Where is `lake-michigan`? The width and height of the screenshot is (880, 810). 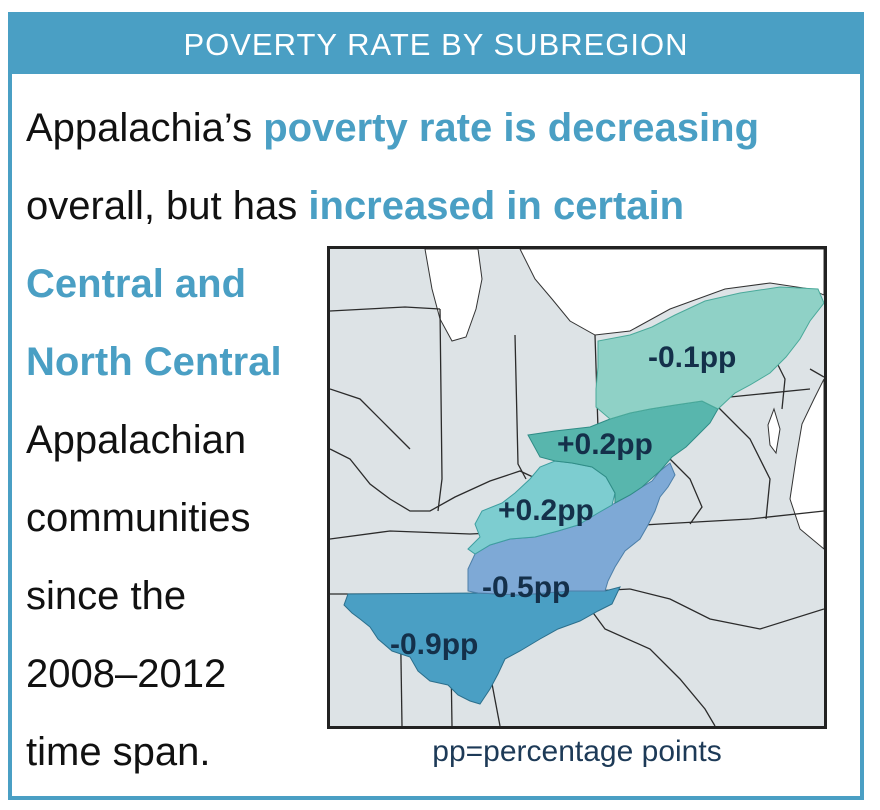 lake-michigan is located at coordinates (453, 295).